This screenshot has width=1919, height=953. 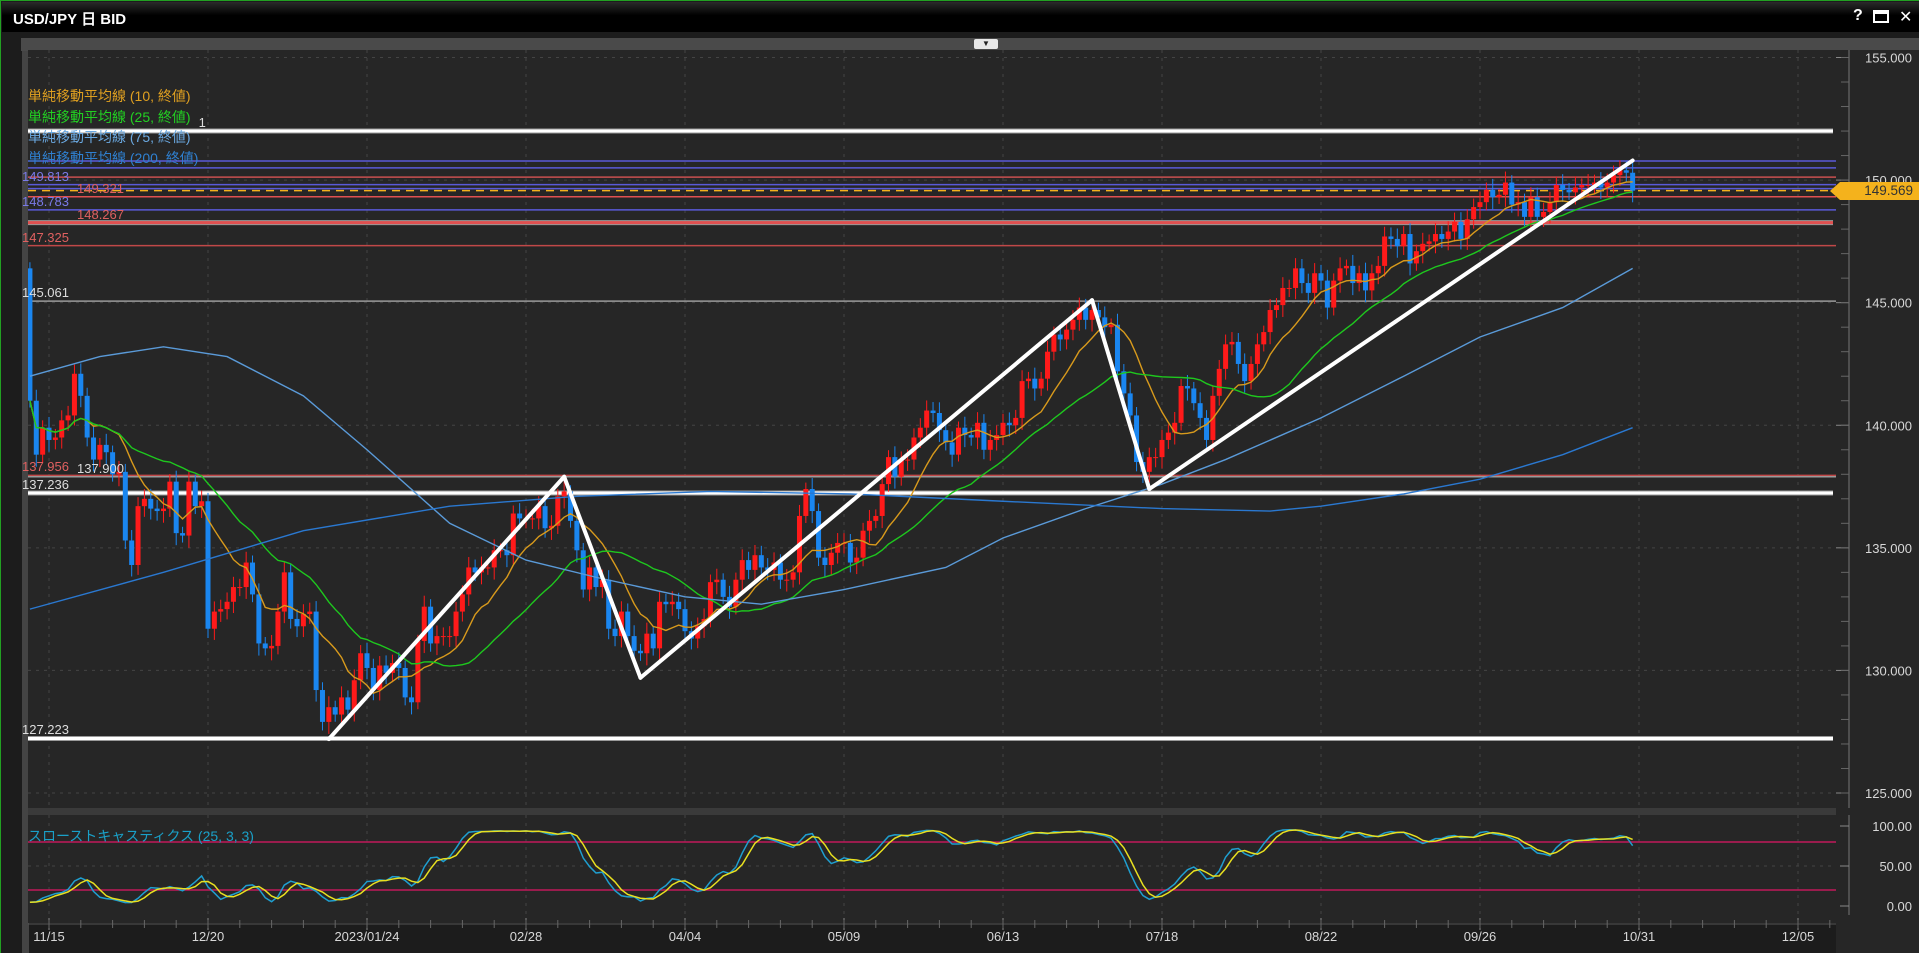 What do you see at coordinates (1906, 17) in the screenshot?
I see `close-icon: ✕` at bounding box center [1906, 17].